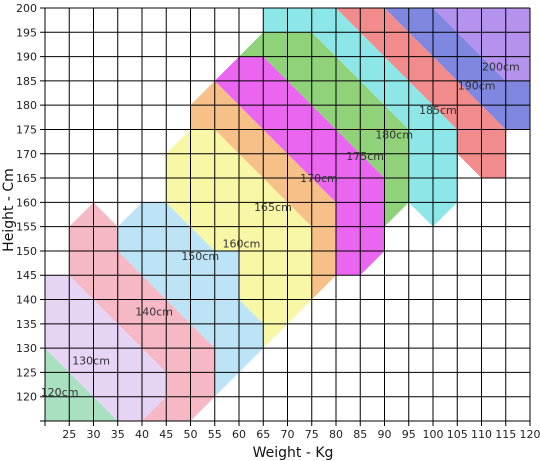 Image resolution: width=540 pixels, height=461 pixels. Describe the element at coordinates (26, 348) in the screenshot. I see `y-tick-label: 130` at that location.